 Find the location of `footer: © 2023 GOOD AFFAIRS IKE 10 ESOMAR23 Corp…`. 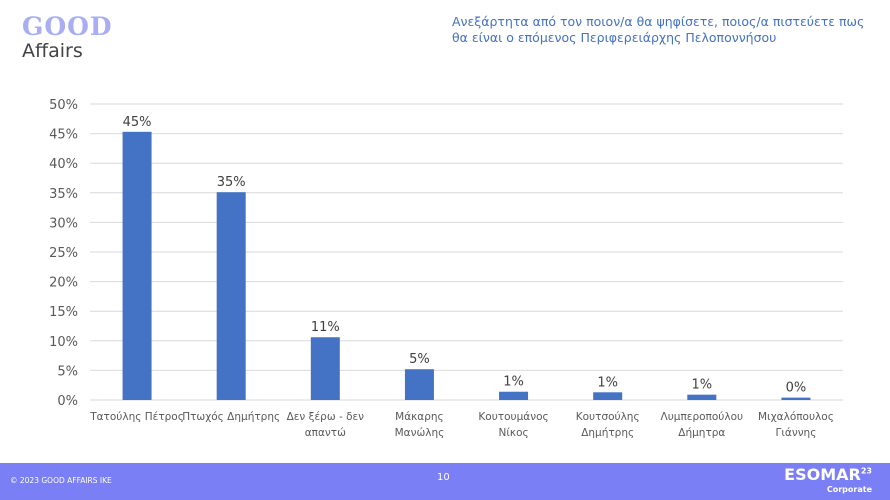

footer: © 2023 GOOD AFFAIRS IKE 10 ESOMAR23 Corp… is located at coordinates (445, 481).